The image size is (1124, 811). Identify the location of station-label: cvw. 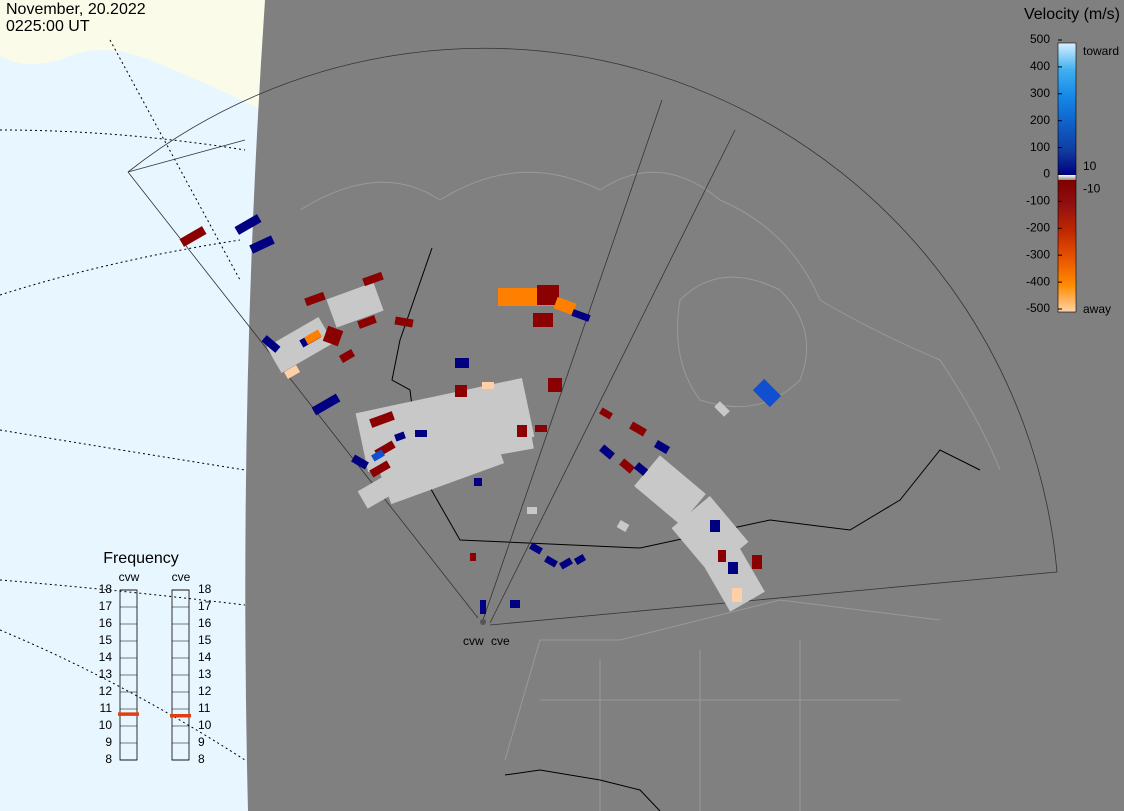
(473, 641).